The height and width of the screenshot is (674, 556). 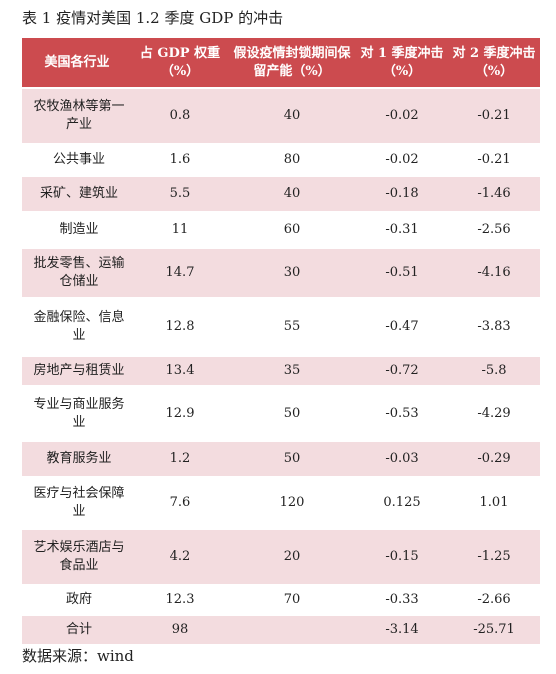 I want to click on q2-impact-cell: -5.8, so click(x=494, y=371).